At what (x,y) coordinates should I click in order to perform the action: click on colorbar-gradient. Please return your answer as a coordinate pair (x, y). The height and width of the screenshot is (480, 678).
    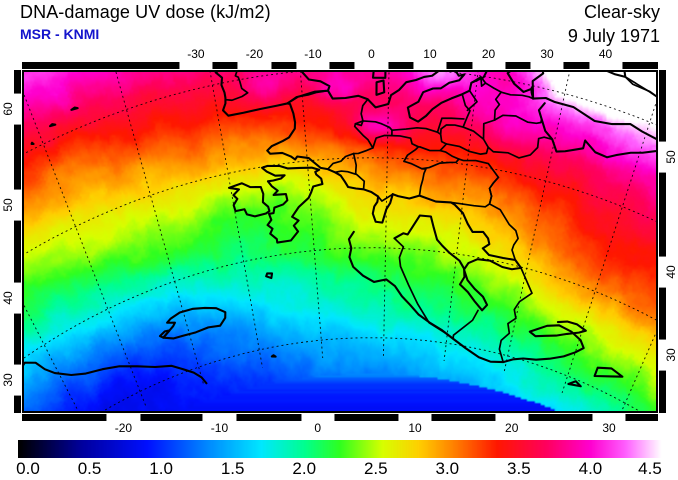
    Looking at the image, I should click on (340, 449).